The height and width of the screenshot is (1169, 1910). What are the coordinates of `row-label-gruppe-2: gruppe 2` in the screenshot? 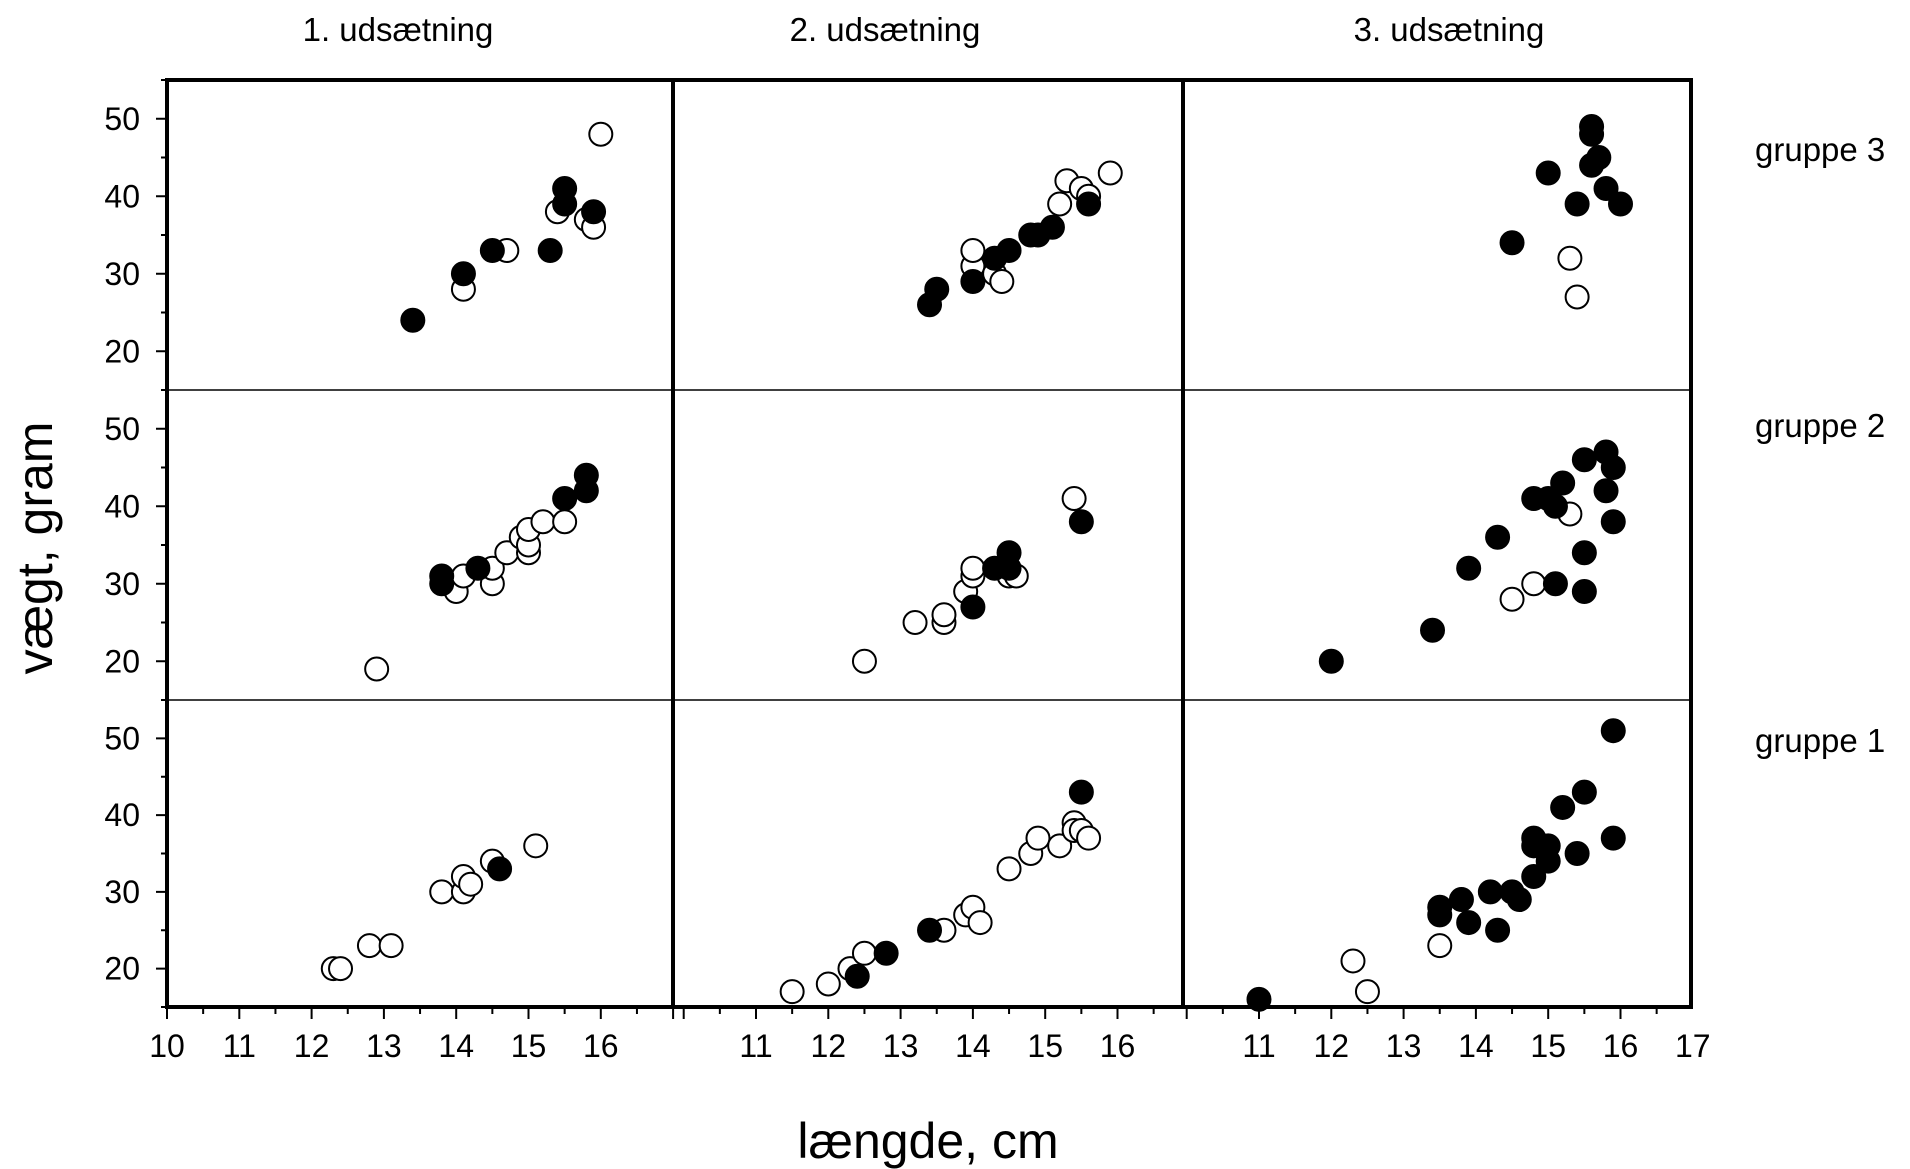 It's located at (1820, 425).